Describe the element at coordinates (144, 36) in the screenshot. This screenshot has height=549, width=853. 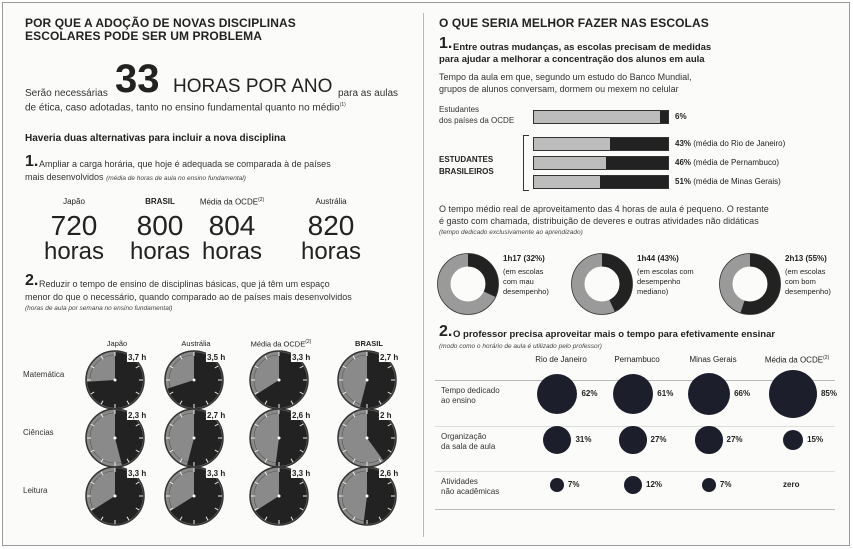
I see `left-title-line2: ESCOLARES PODE SER UM PROBLEMA` at that location.